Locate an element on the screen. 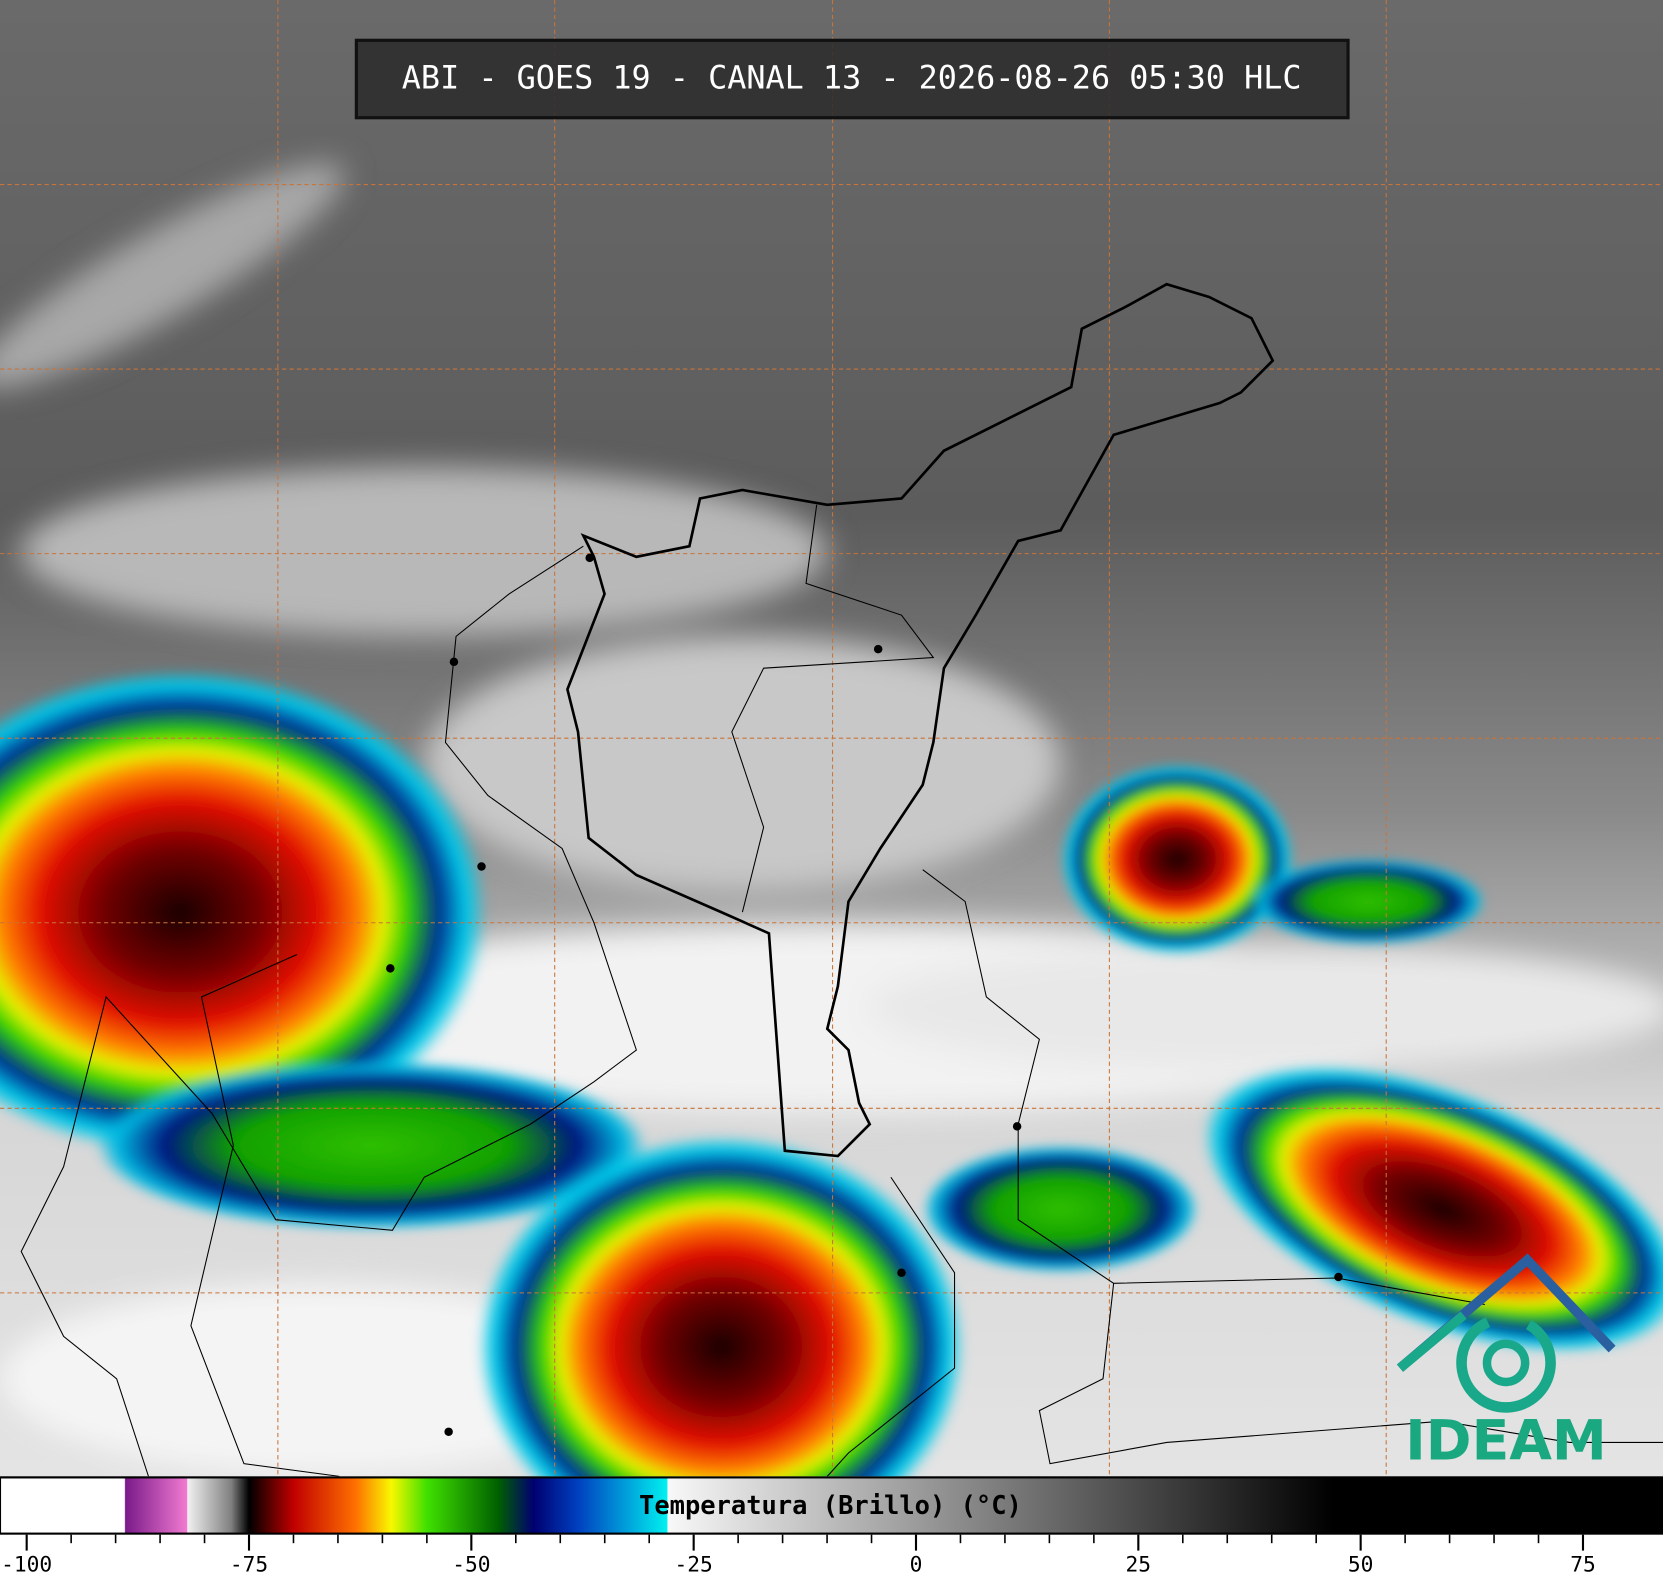 Image resolution: width=1663 pixels, height=1577 pixels. tick-label: 75 is located at coordinates (1583, 1564).